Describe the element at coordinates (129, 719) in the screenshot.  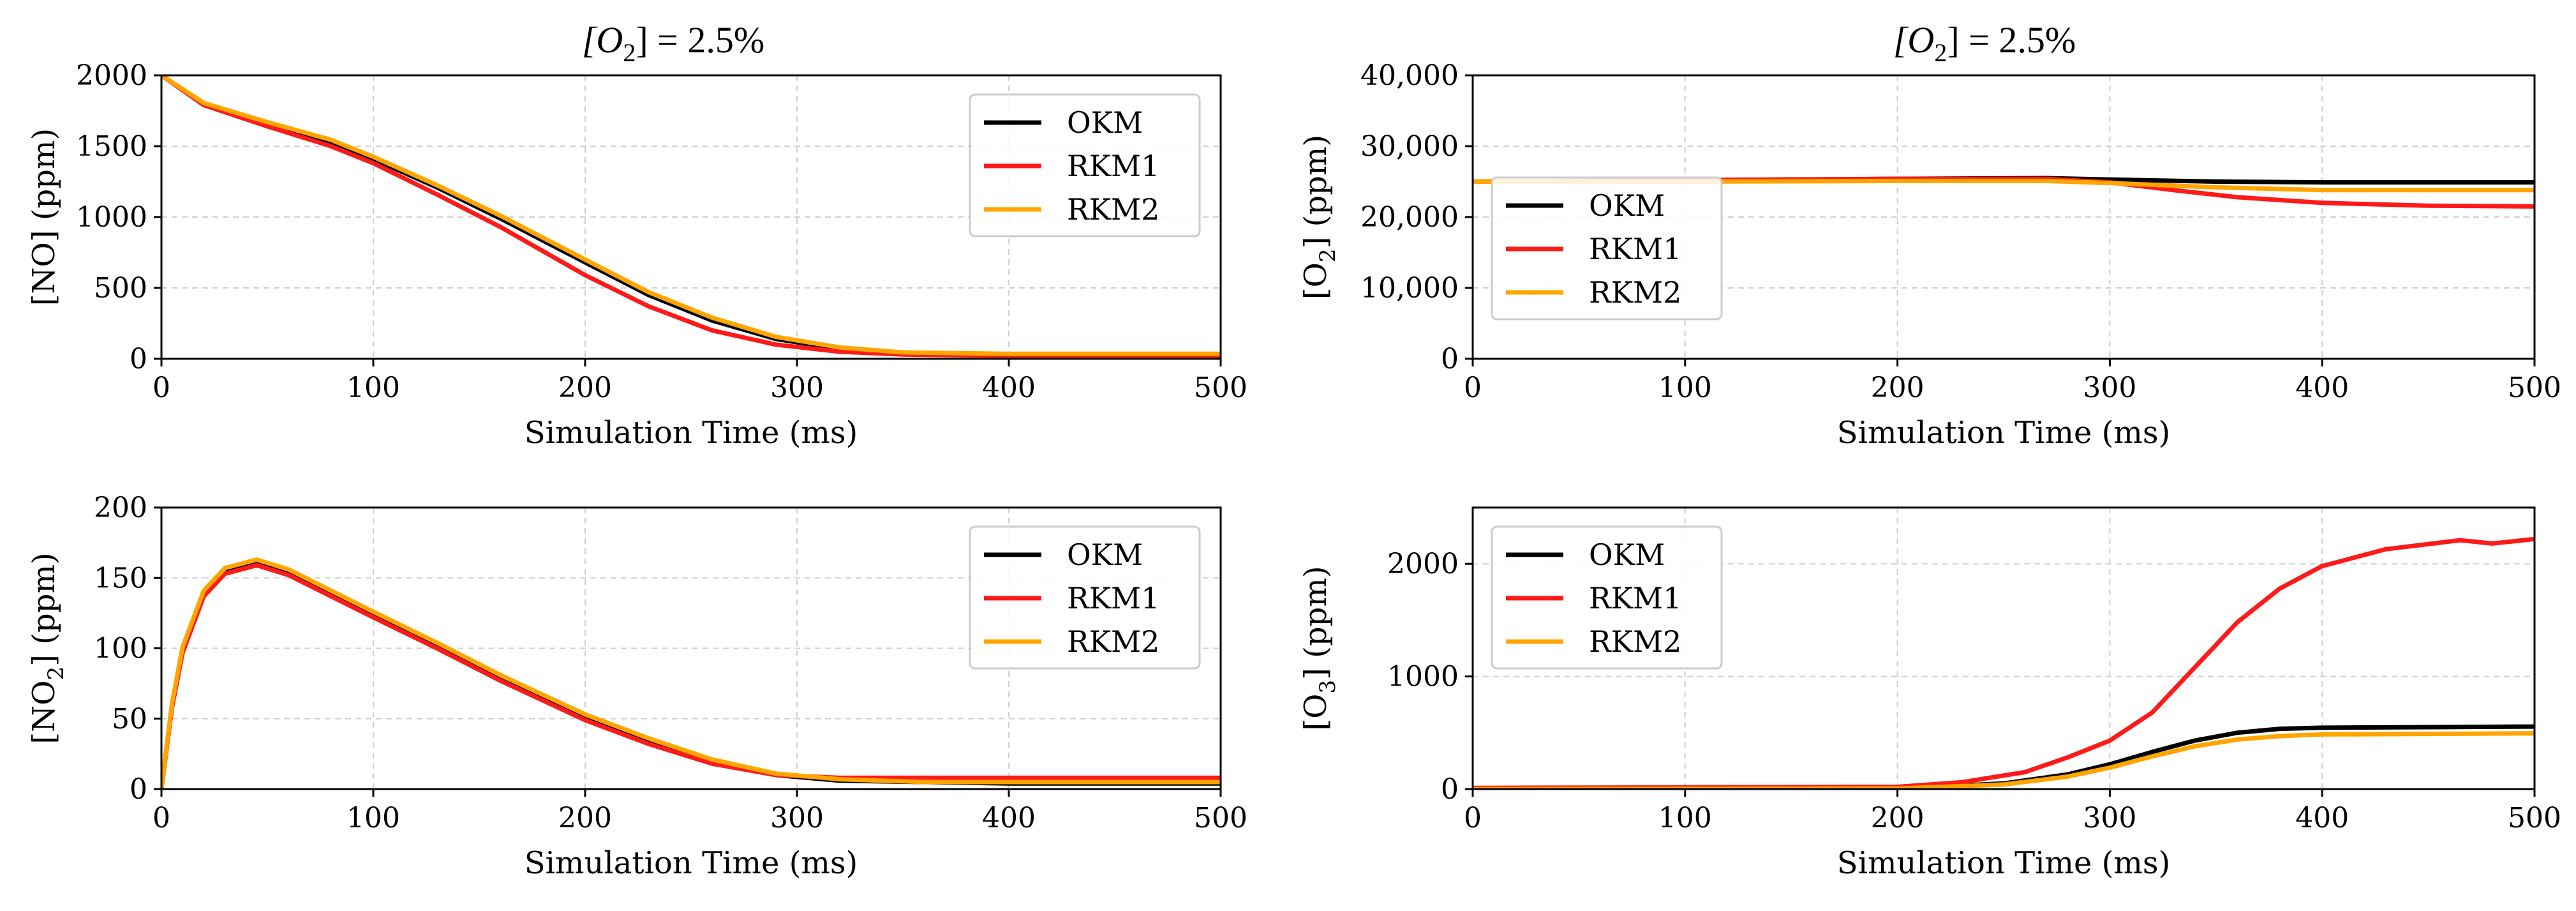
I see `y-tick-label: 50` at that location.